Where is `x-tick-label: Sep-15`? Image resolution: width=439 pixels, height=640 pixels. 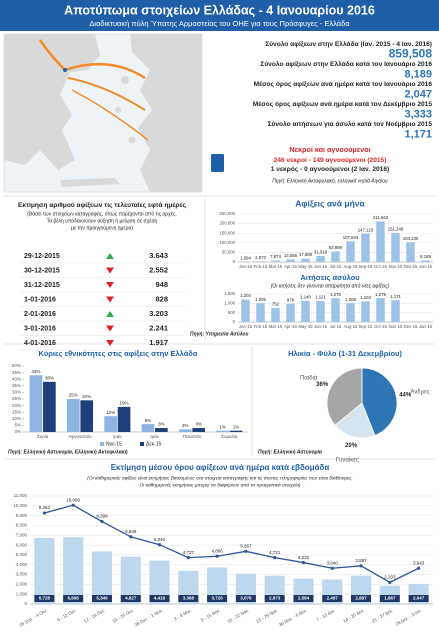
x-tick-label: Sep-15 is located at coordinates (366, 326).